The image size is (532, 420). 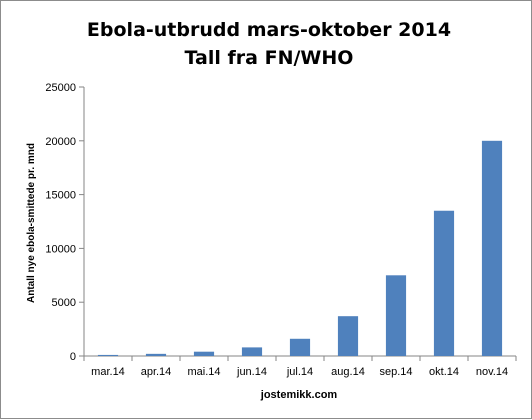 I want to click on chart-title-line-1: Ebola-utbrudd mars-oktober 2014, so click(x=269, y=30).